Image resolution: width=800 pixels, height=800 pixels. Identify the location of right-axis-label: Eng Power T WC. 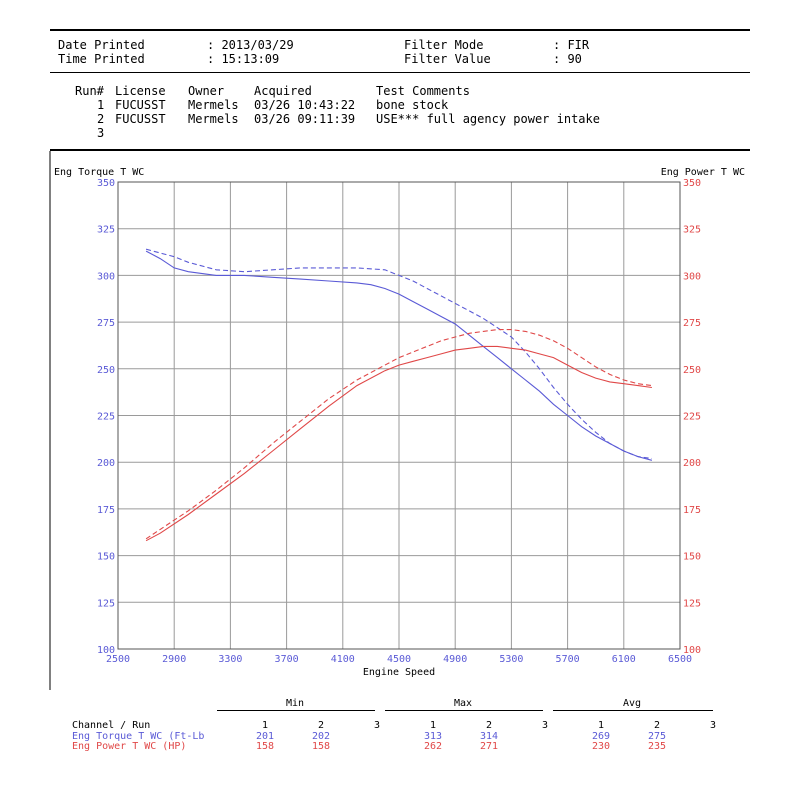
(703, 172).